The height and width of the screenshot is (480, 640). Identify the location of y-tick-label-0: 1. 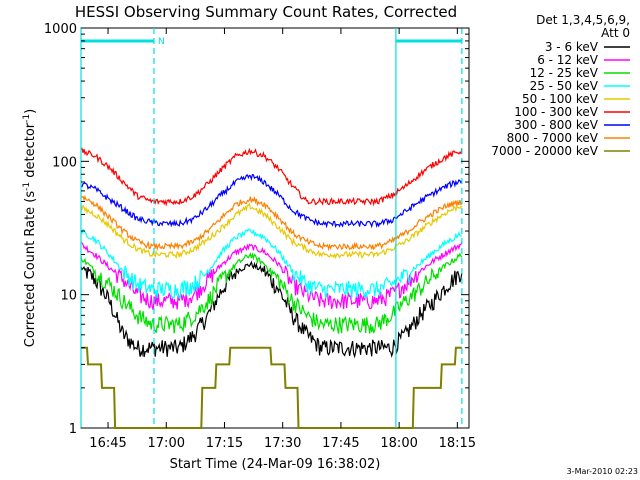
(73, 429).